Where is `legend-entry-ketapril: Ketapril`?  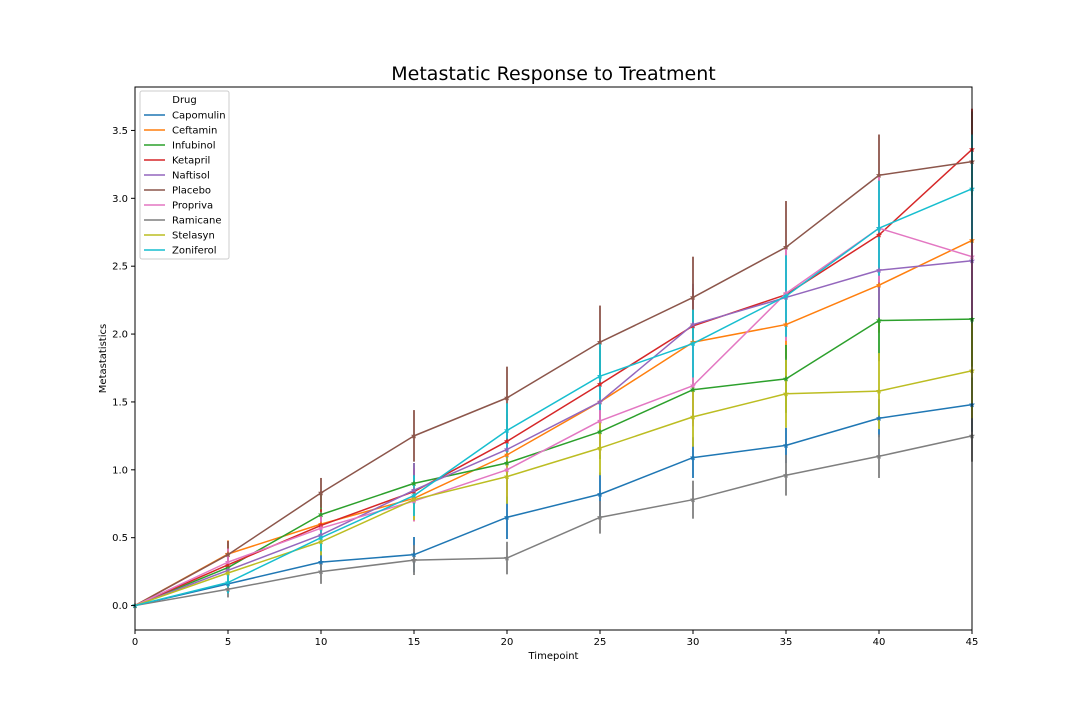 legend-entry-ketapril: Ketapril is located at coordinates (177, 161).